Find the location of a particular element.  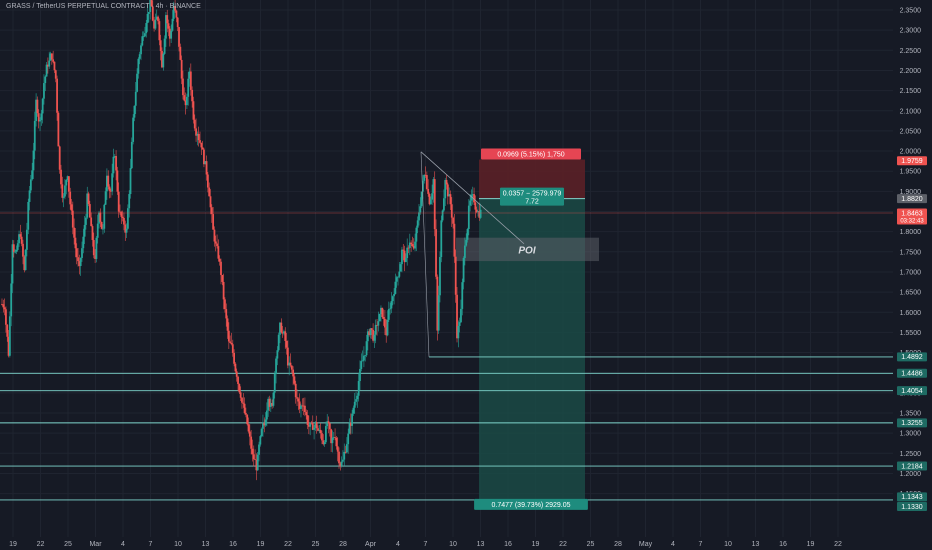

entry-label-2: 7.72 is located at coordinates (532, 202).